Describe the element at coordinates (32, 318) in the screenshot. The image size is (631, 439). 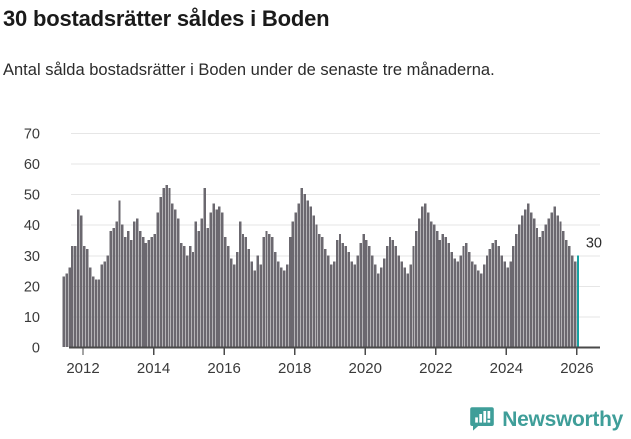
I see `y-axis-tick-label: 10` at that location.